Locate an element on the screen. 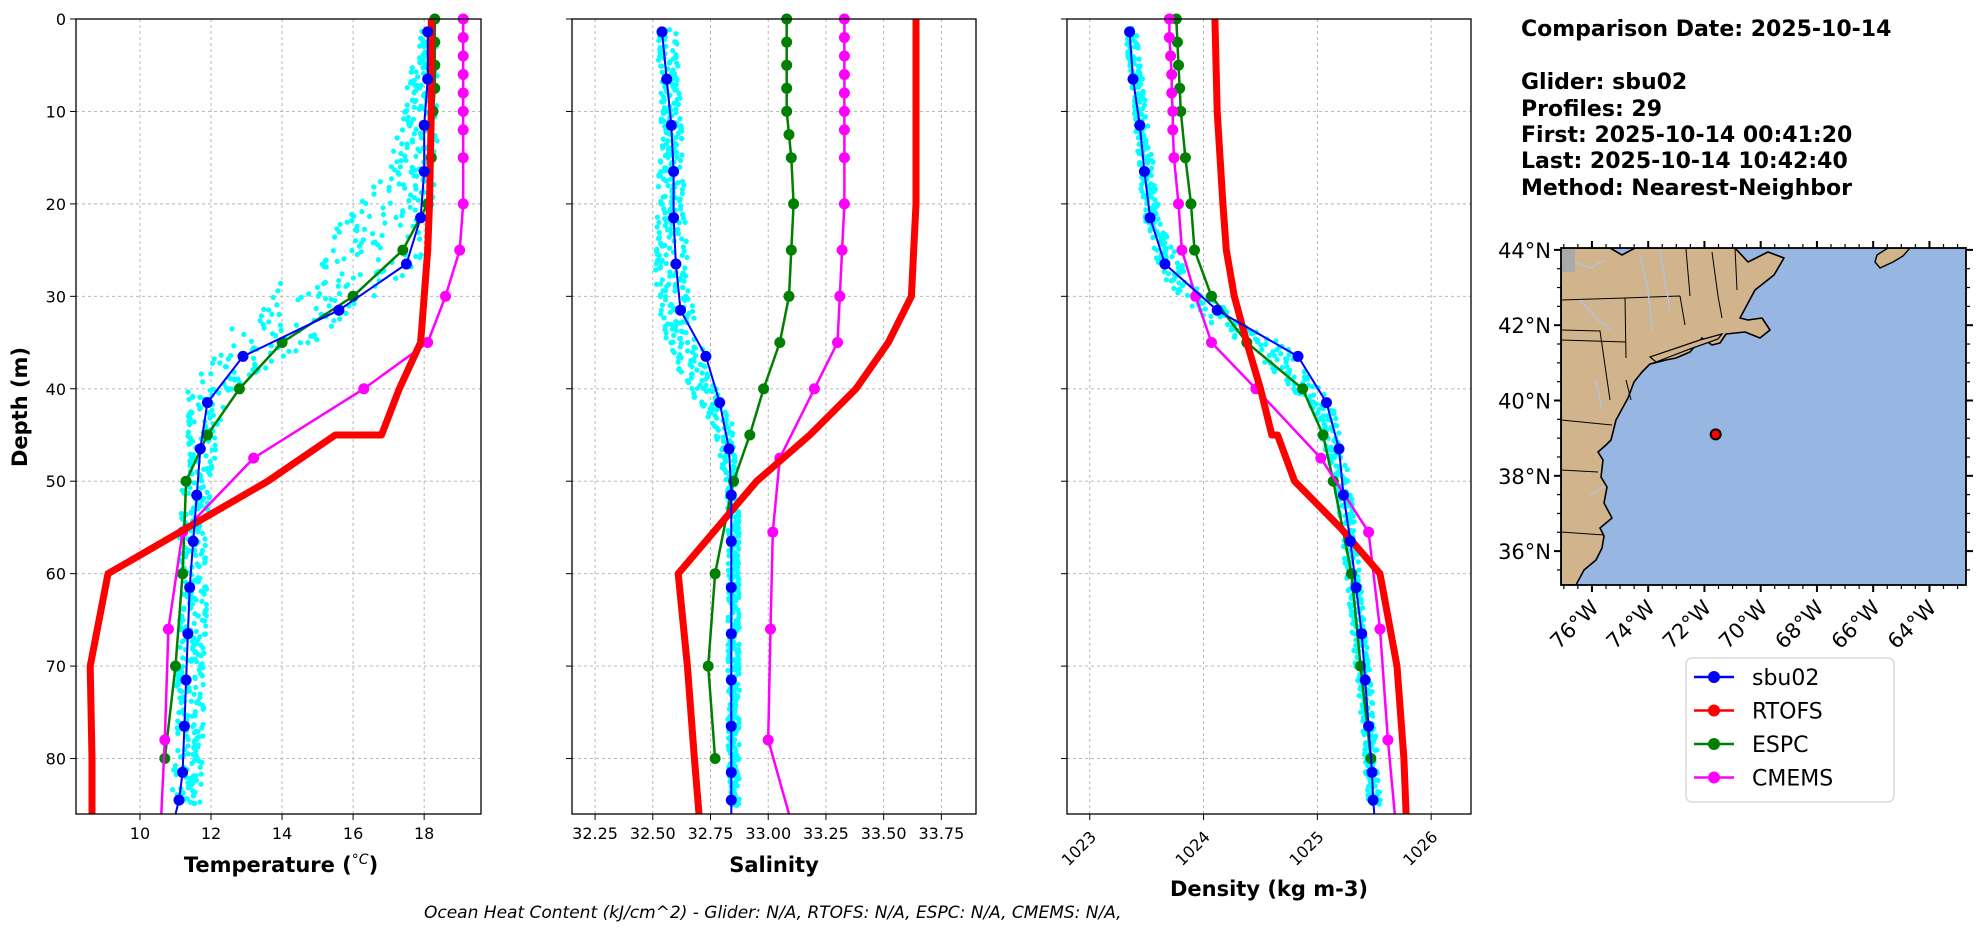 This screenshot has height=938, width=1979. legend-swatch-marker is located at coordinates (1714, 710).